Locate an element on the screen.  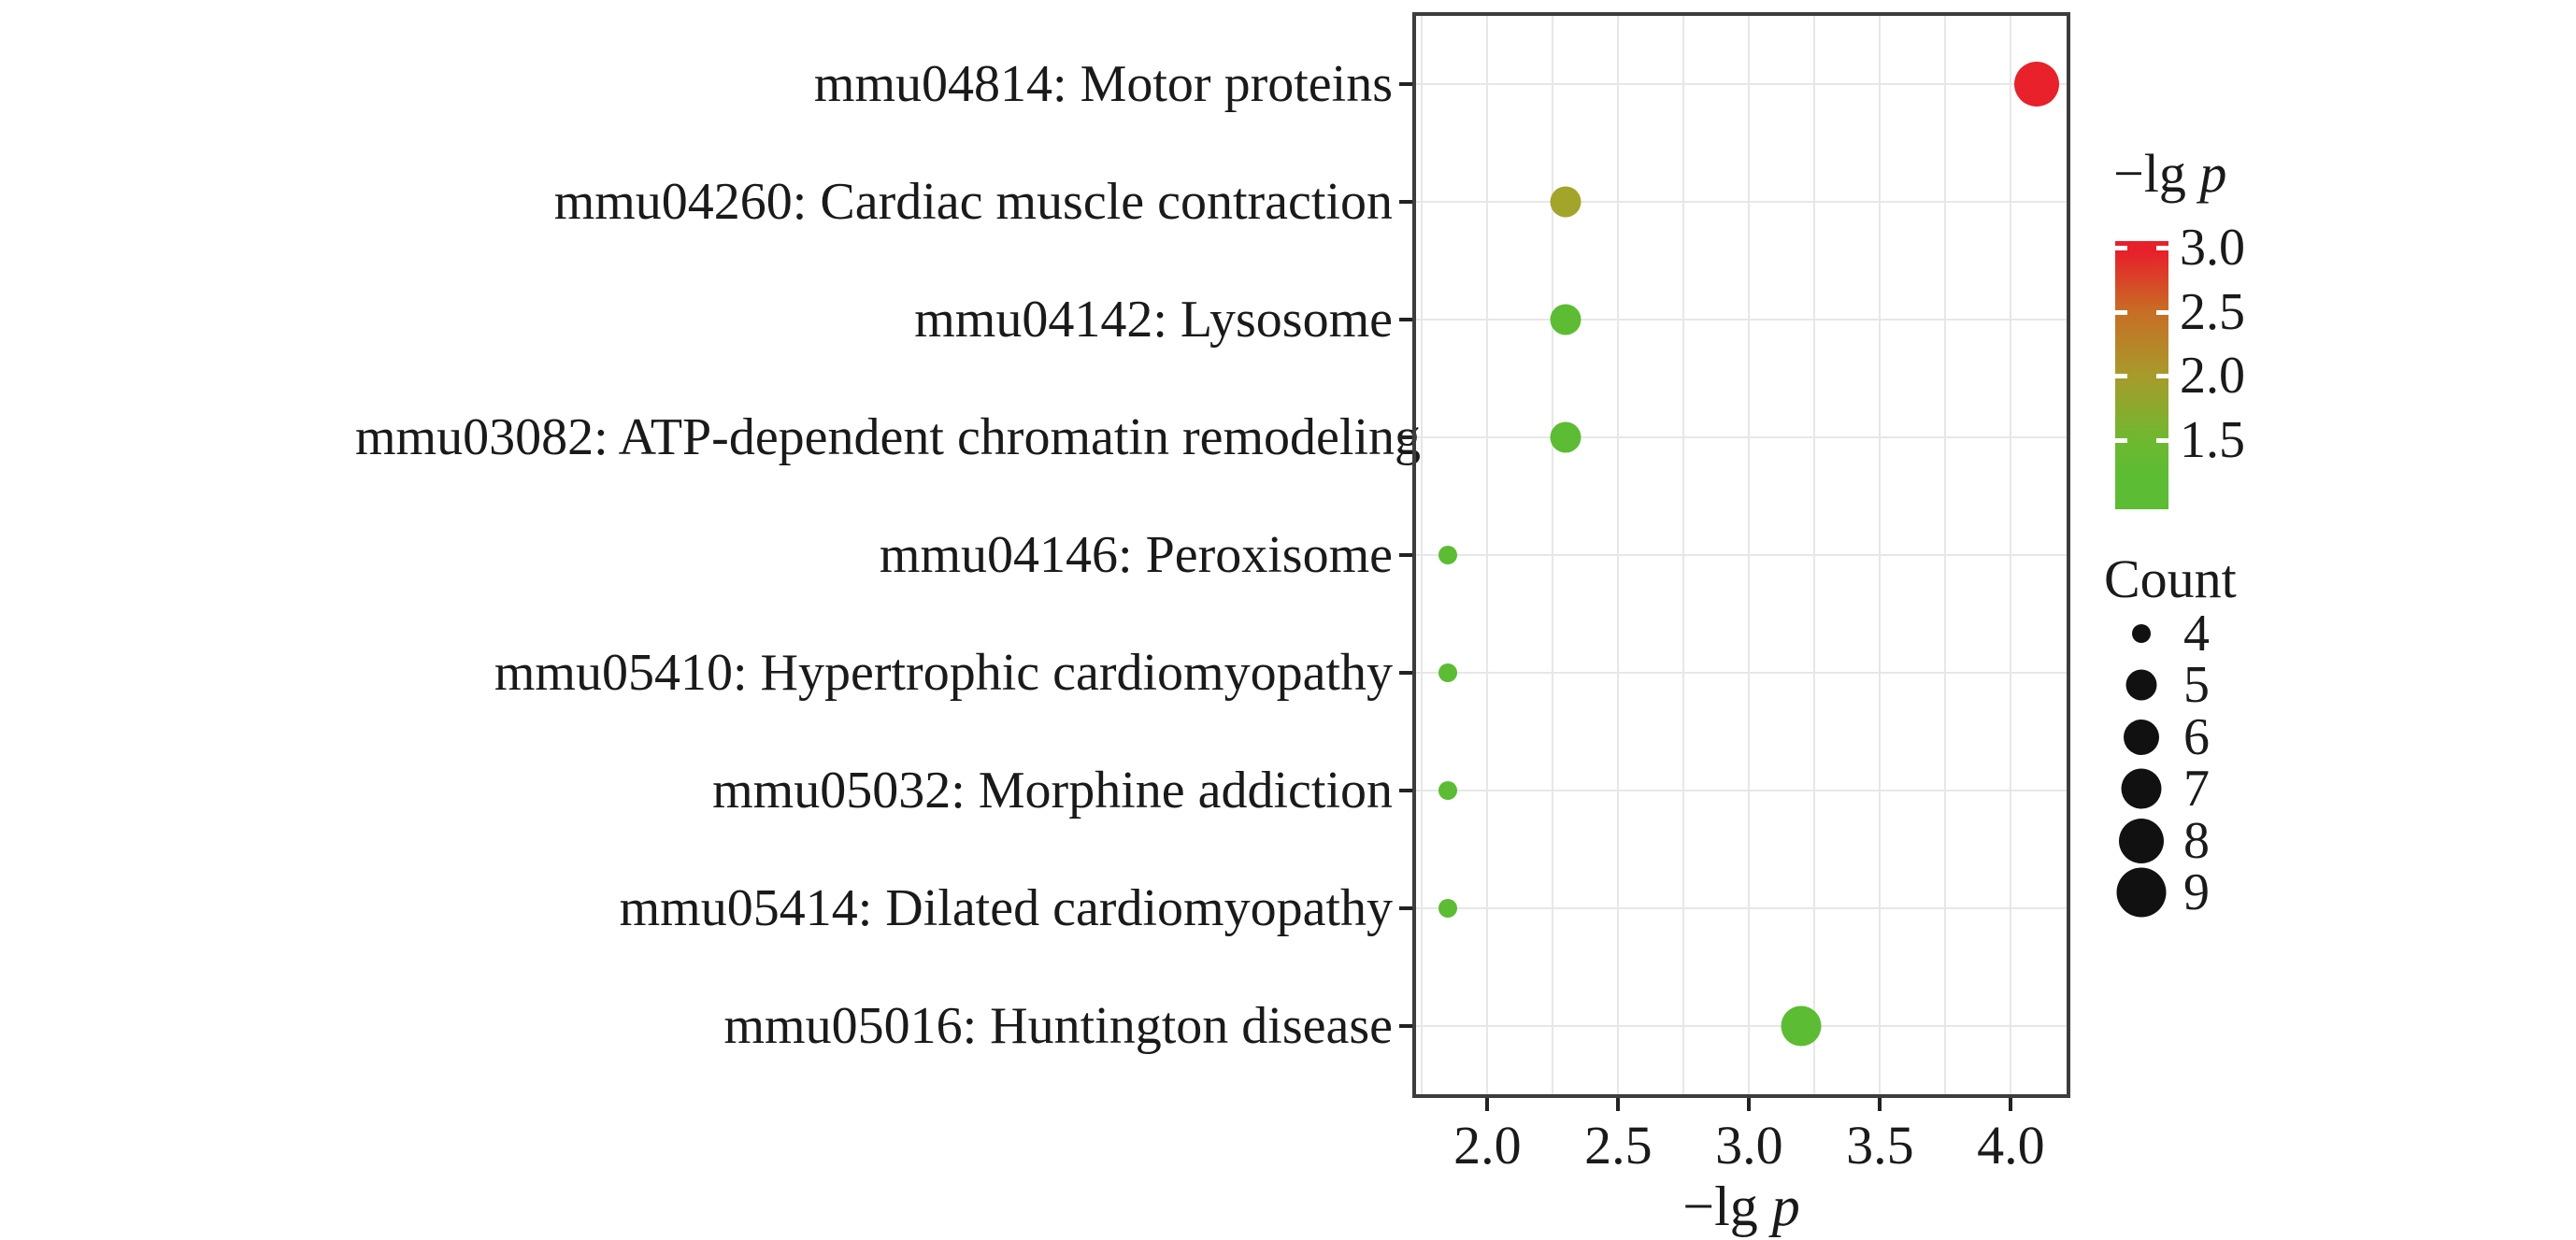
y-axis-category-label: mmu05414: Dilated cardiomyopathy is located at coordinates (1006, 908).